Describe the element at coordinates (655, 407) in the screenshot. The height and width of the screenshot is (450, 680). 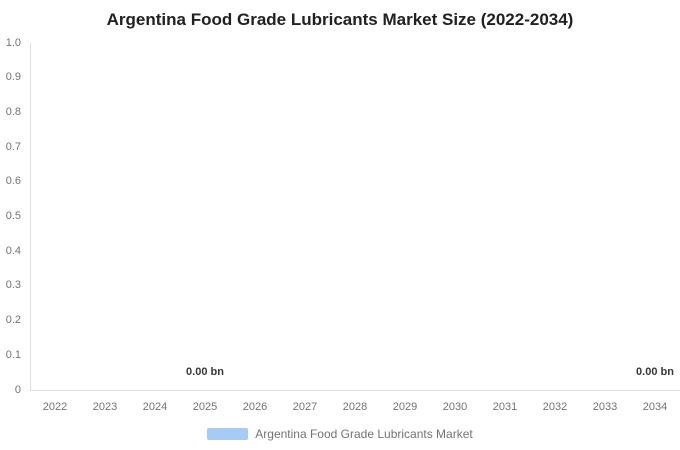
I see `x-tick-label: 2034` at that location.